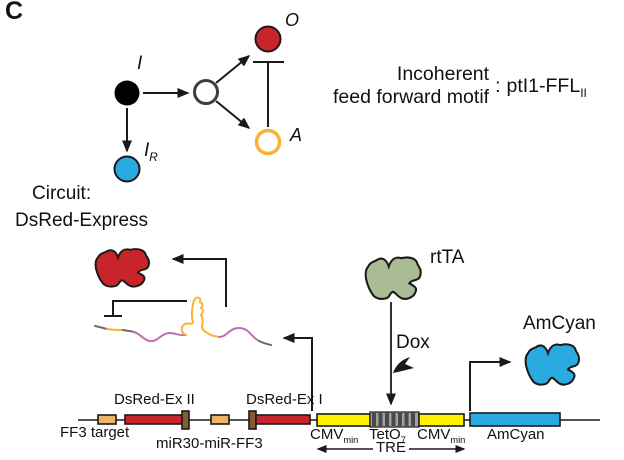 Image resolution: width=624 pixels, height=460 pixels. What do you see at coordinates (343, 420) in the screenshot?
I see `cmv-min-left-box` at bounding box center [343, 420].